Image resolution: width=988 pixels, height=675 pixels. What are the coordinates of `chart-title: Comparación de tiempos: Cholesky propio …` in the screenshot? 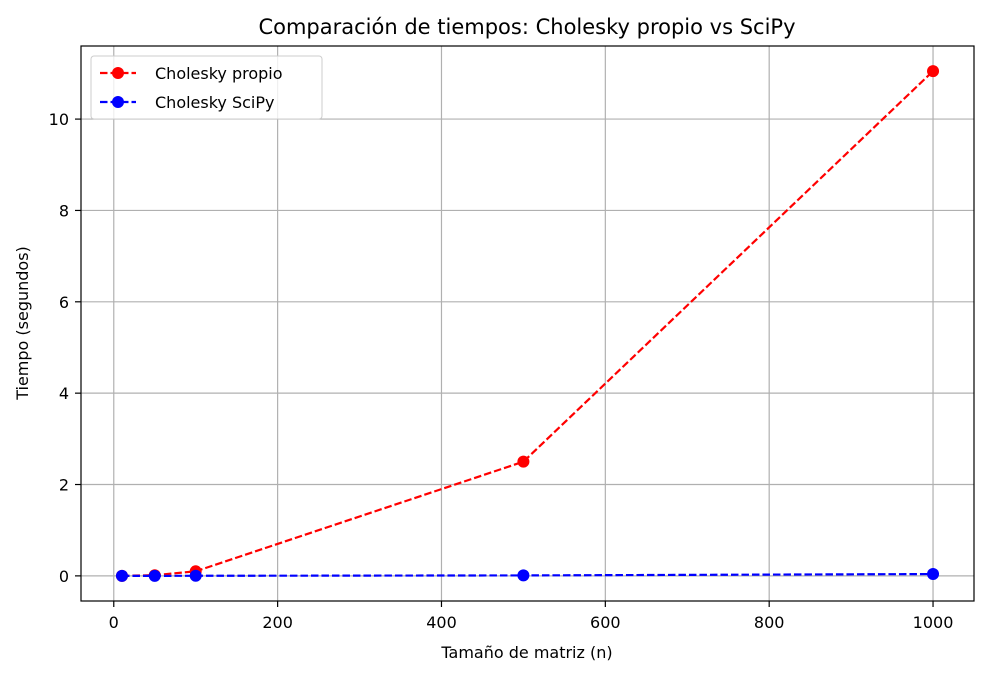 It's located at (526, 27).